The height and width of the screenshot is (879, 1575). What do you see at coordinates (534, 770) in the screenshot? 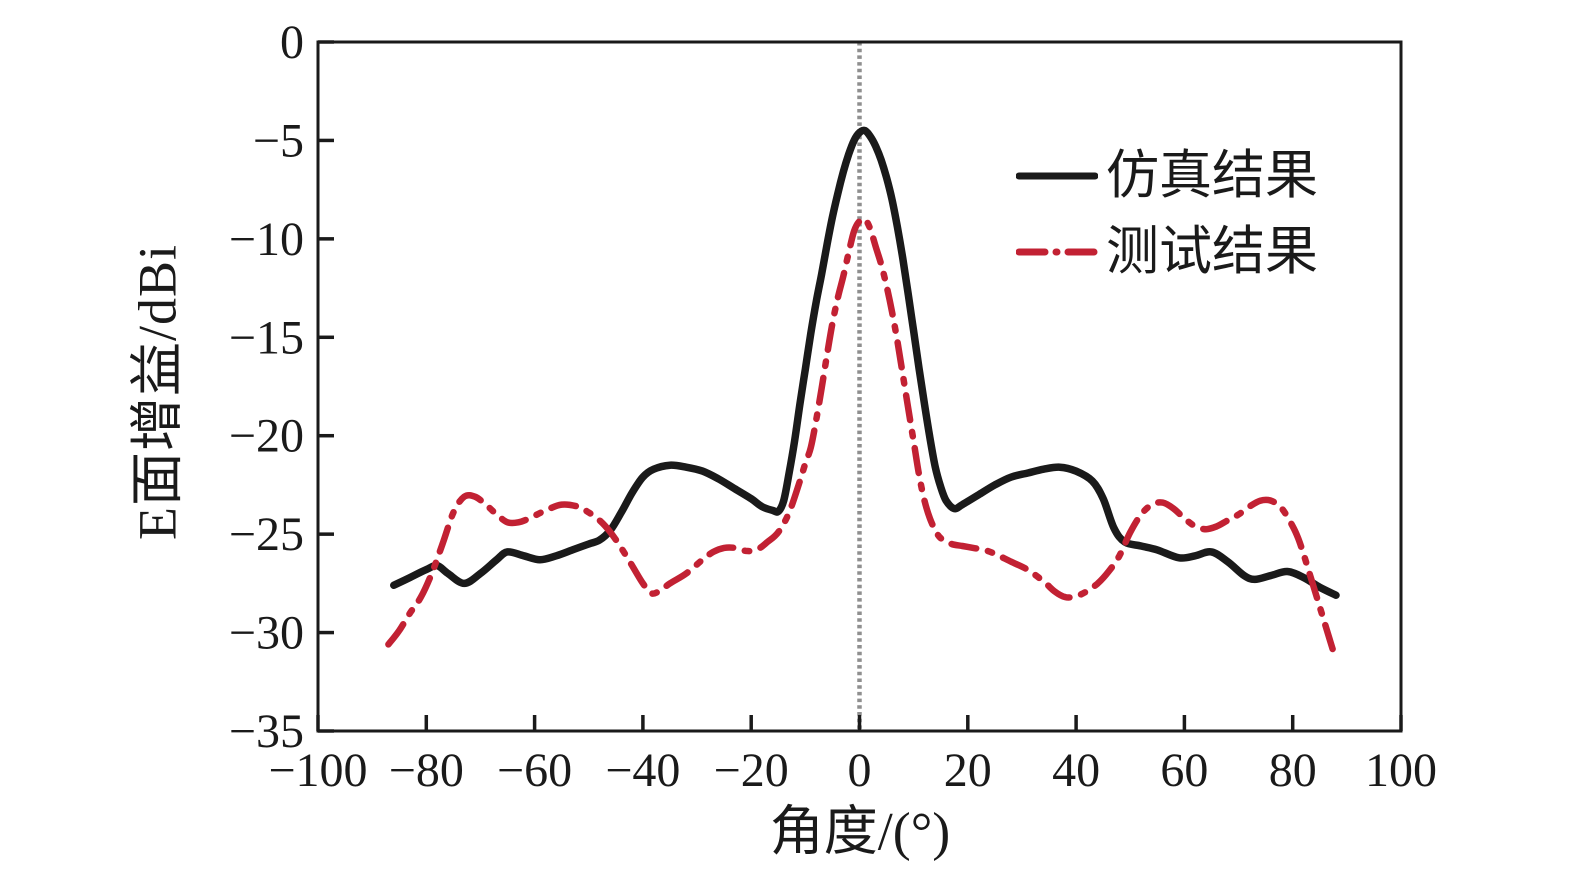
I see `x-tick-label: −60` at bounding box center [534, 770].